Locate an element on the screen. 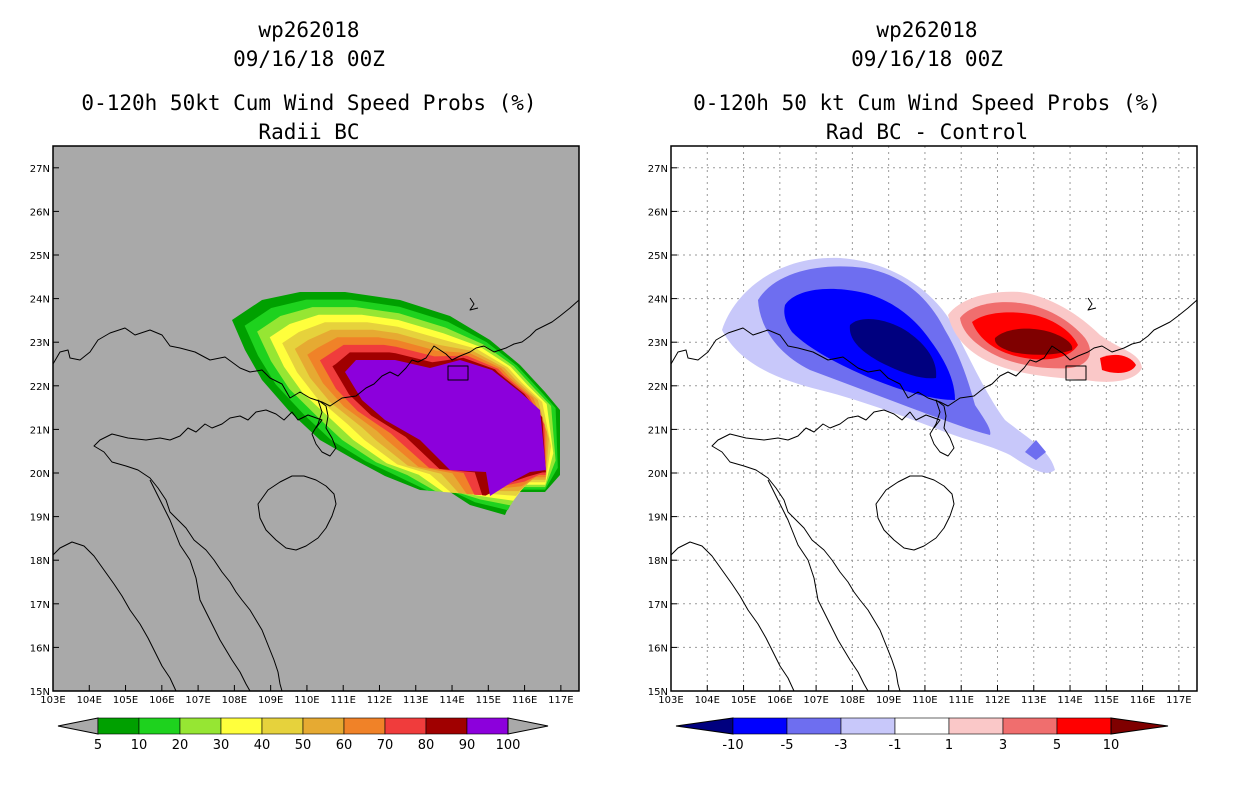 The width and height of the screenshot is (1236, 800). colorbar-label: 60 is located at coordinates (344, 745).